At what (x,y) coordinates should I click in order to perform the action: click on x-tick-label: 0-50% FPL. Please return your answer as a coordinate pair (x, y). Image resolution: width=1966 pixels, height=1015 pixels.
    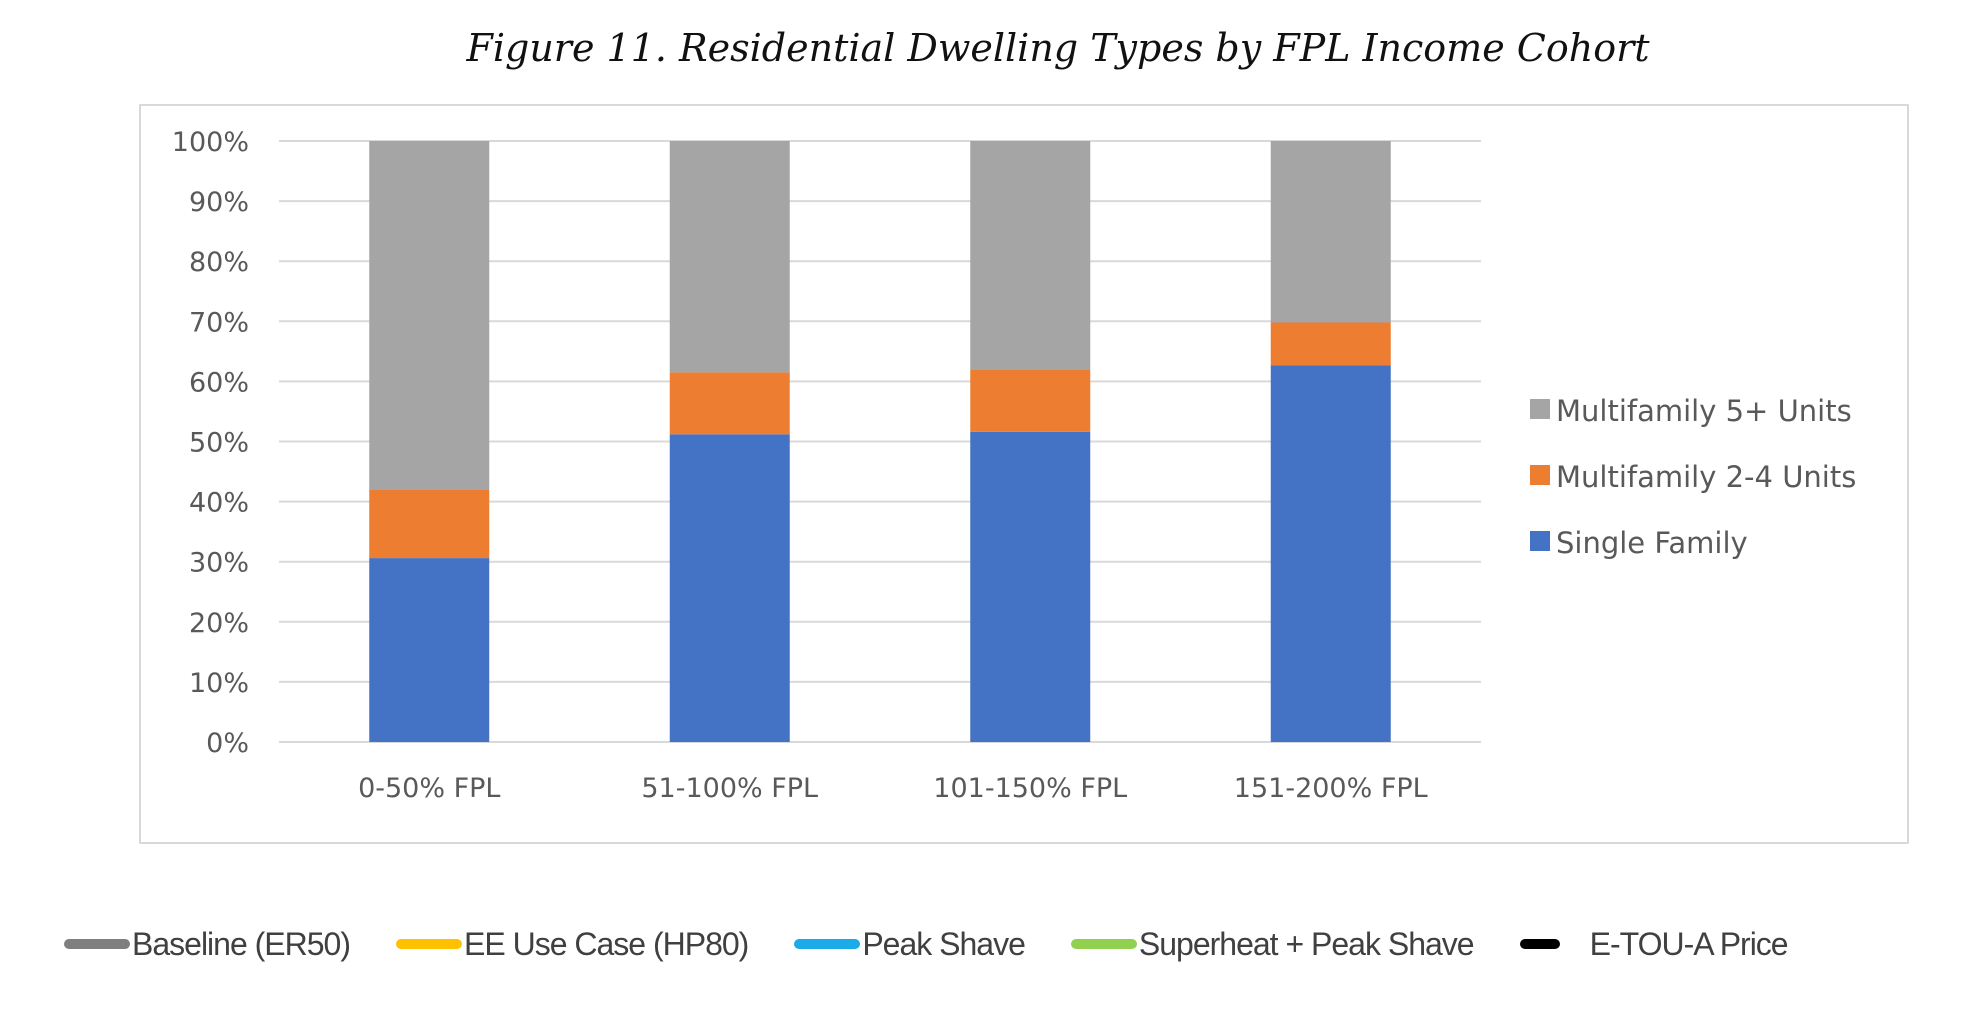
    Looking at the image, I should click on (429, 788).